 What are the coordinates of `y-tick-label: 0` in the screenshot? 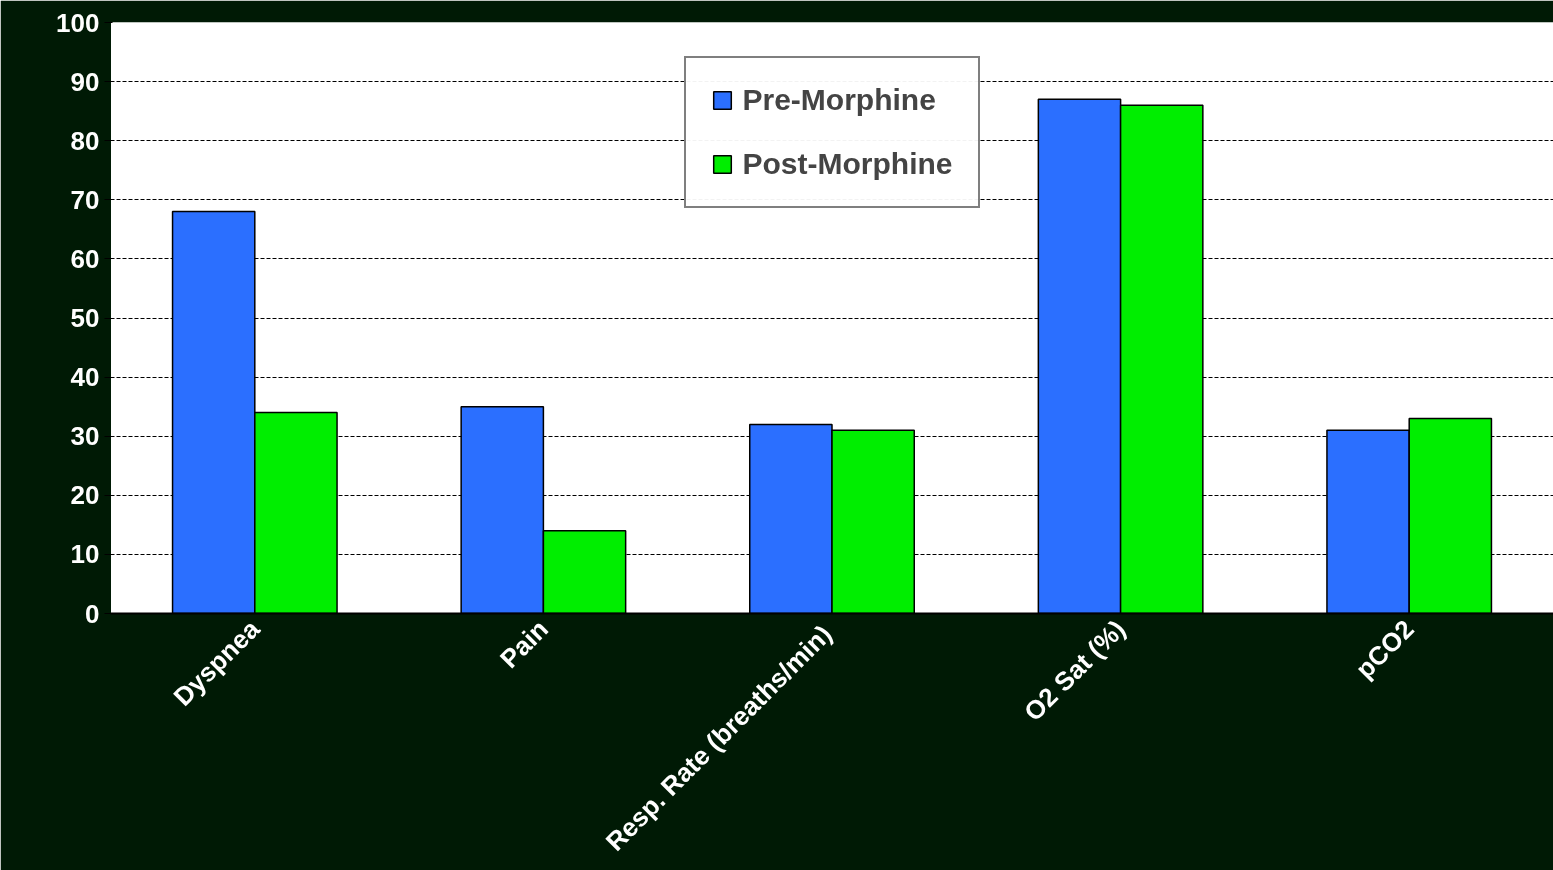 It's located at (92, 613).